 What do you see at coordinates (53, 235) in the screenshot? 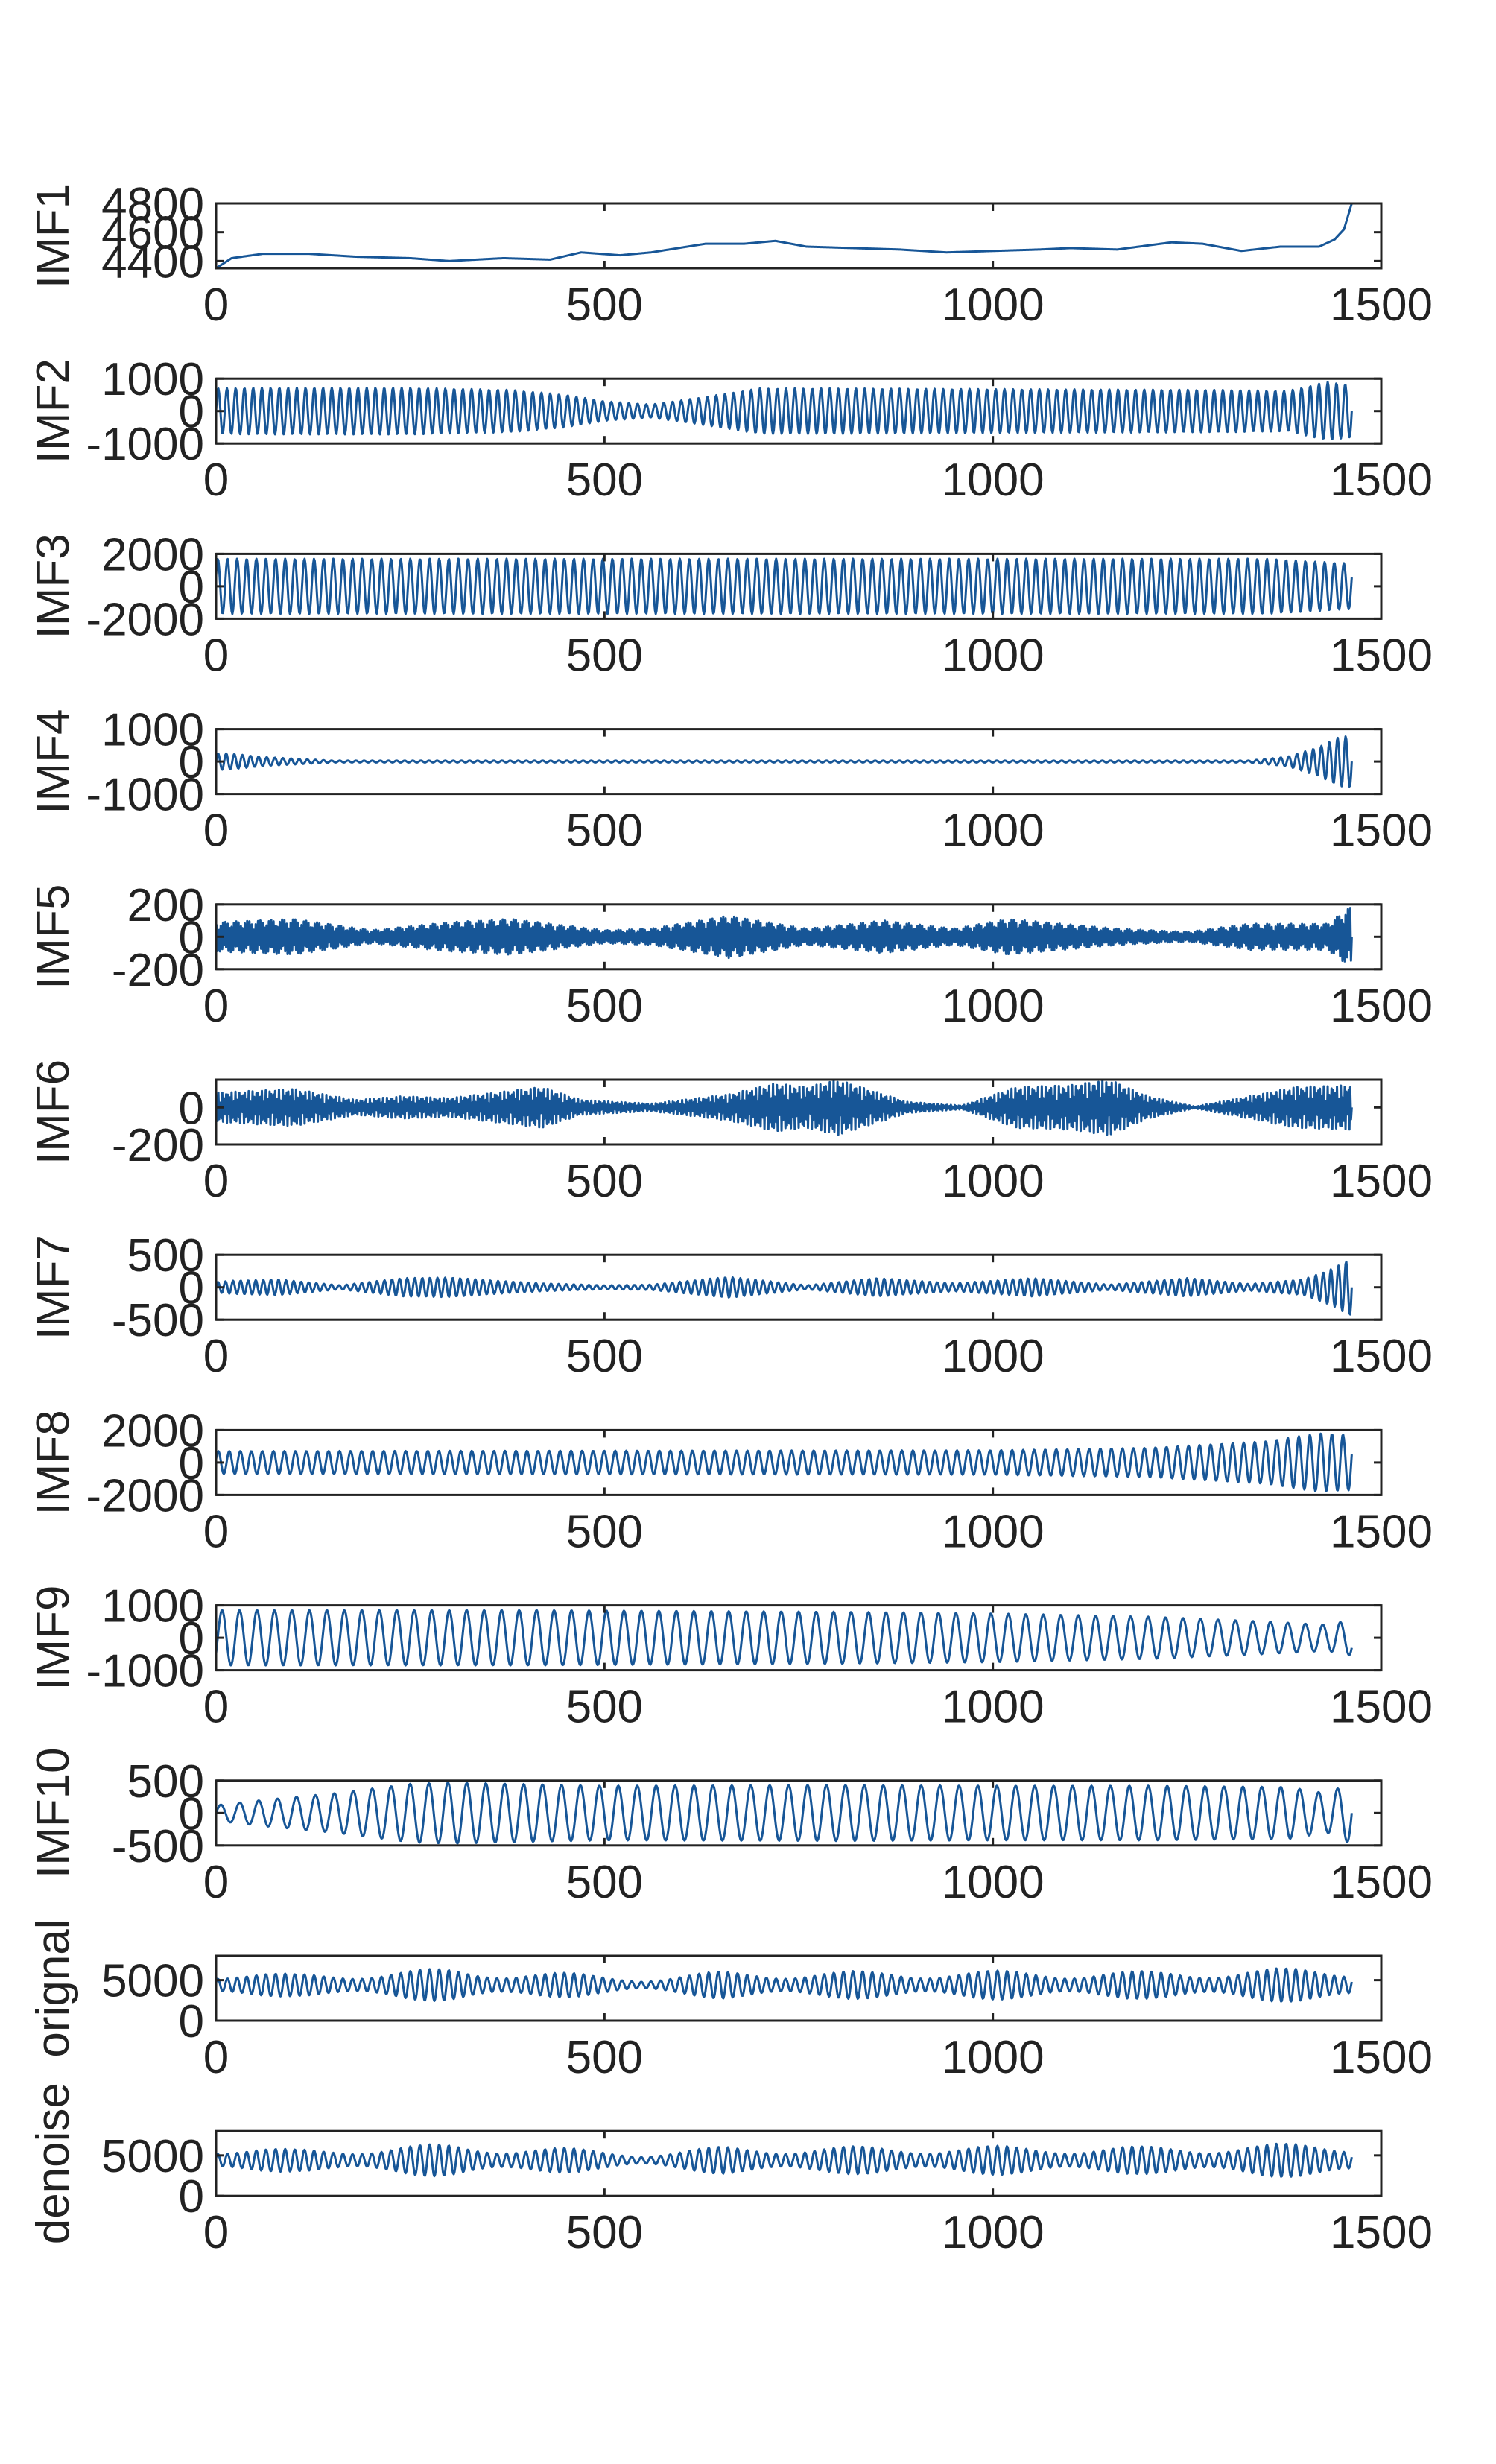
I see `y-axis-label: IMF1` at bounding box center [53, 235].